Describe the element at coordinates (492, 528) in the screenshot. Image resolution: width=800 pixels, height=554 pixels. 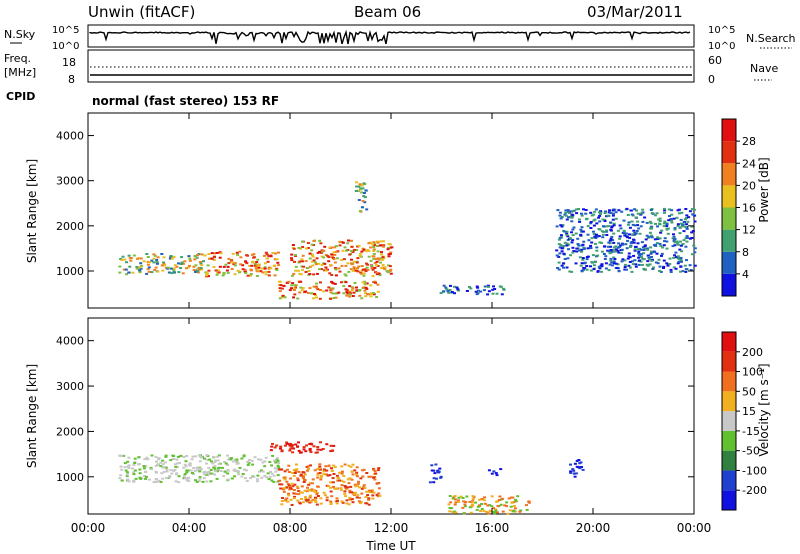
I see `x-tick-label: 16:00` at that location.